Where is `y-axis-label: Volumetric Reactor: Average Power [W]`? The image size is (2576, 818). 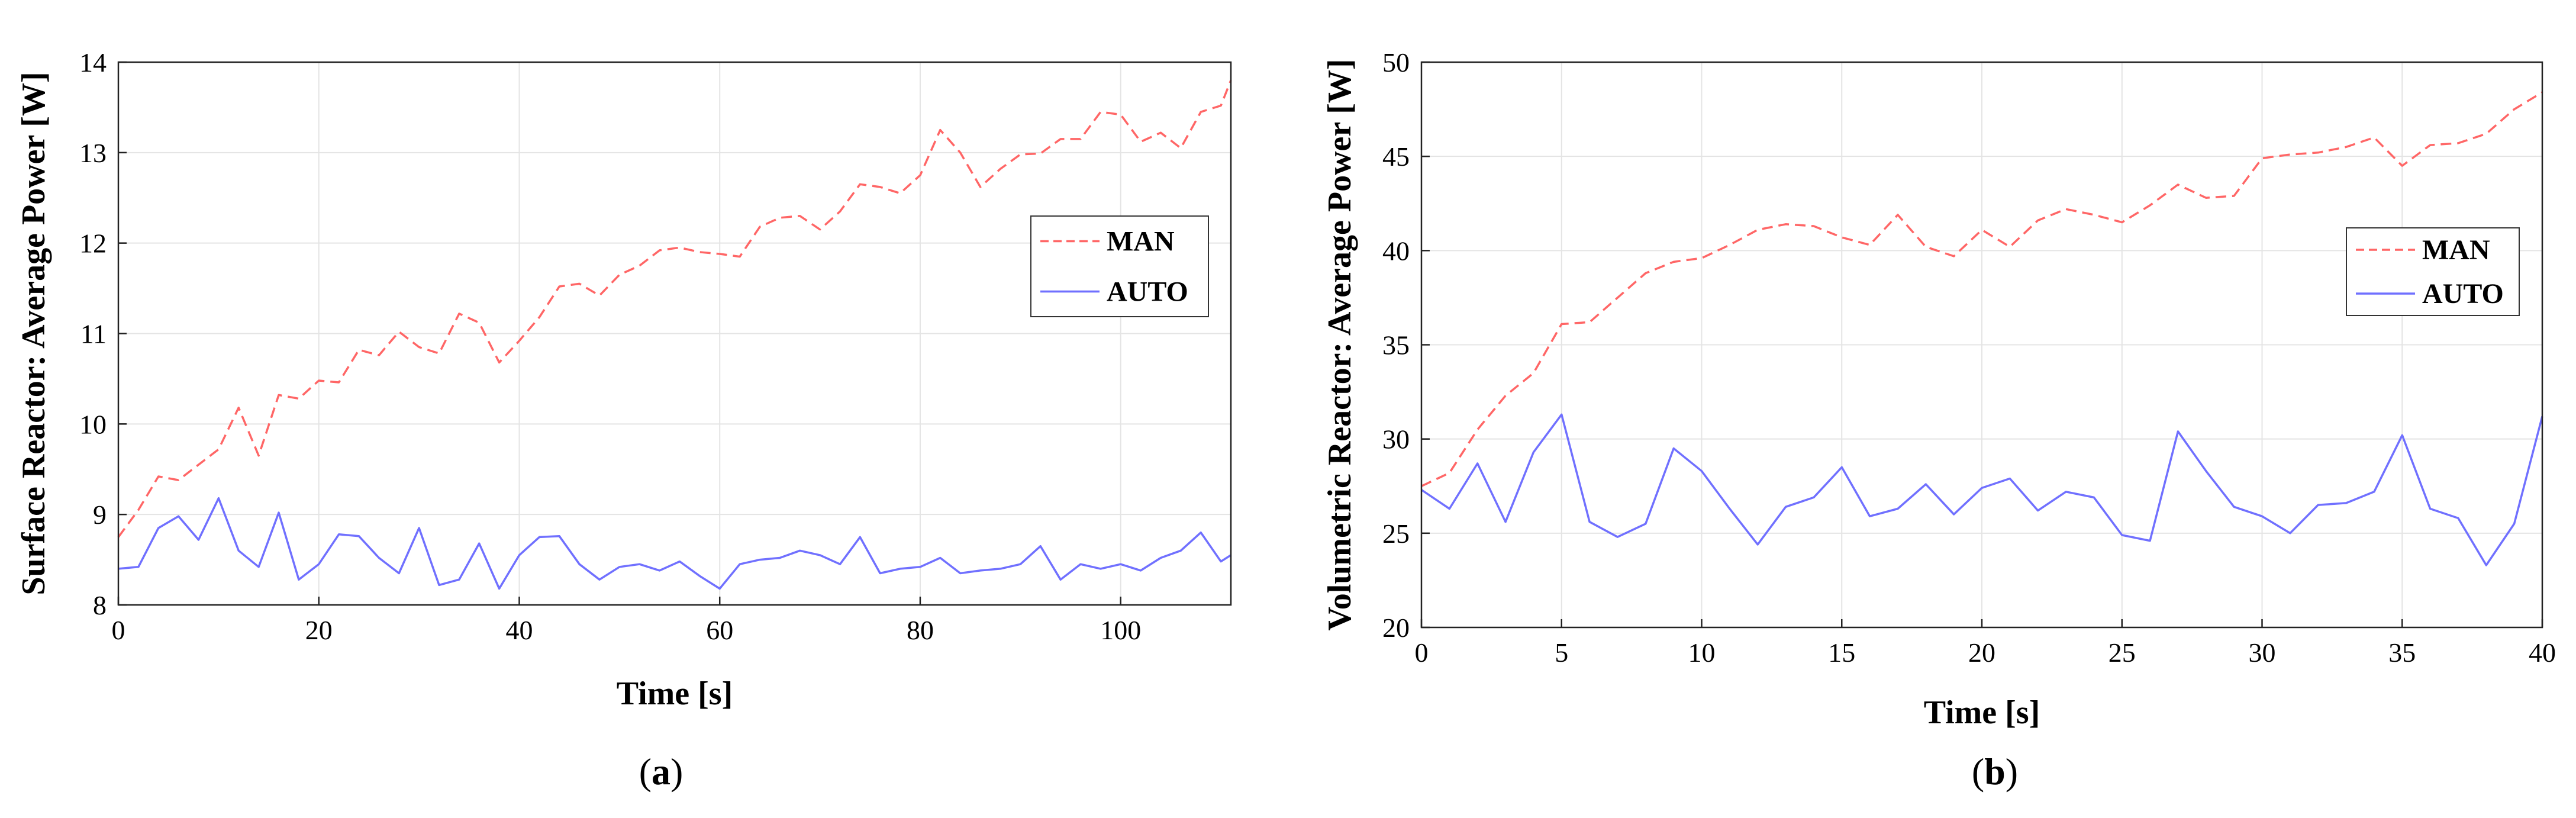 y-axis-label: Volumetric Reactor: Average Power [W] is located at coordinates (1339, 344).